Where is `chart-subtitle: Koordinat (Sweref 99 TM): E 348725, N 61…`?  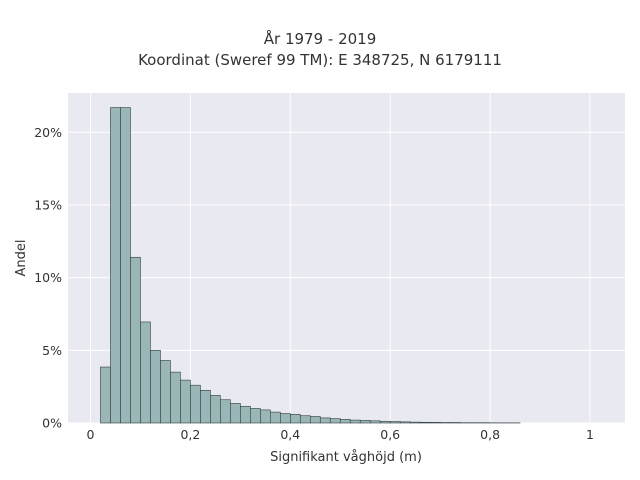
chart-subtitle: Koordinat (Sweref 99 TM): E 348725, N 61… is located at coordinates (320, 60).